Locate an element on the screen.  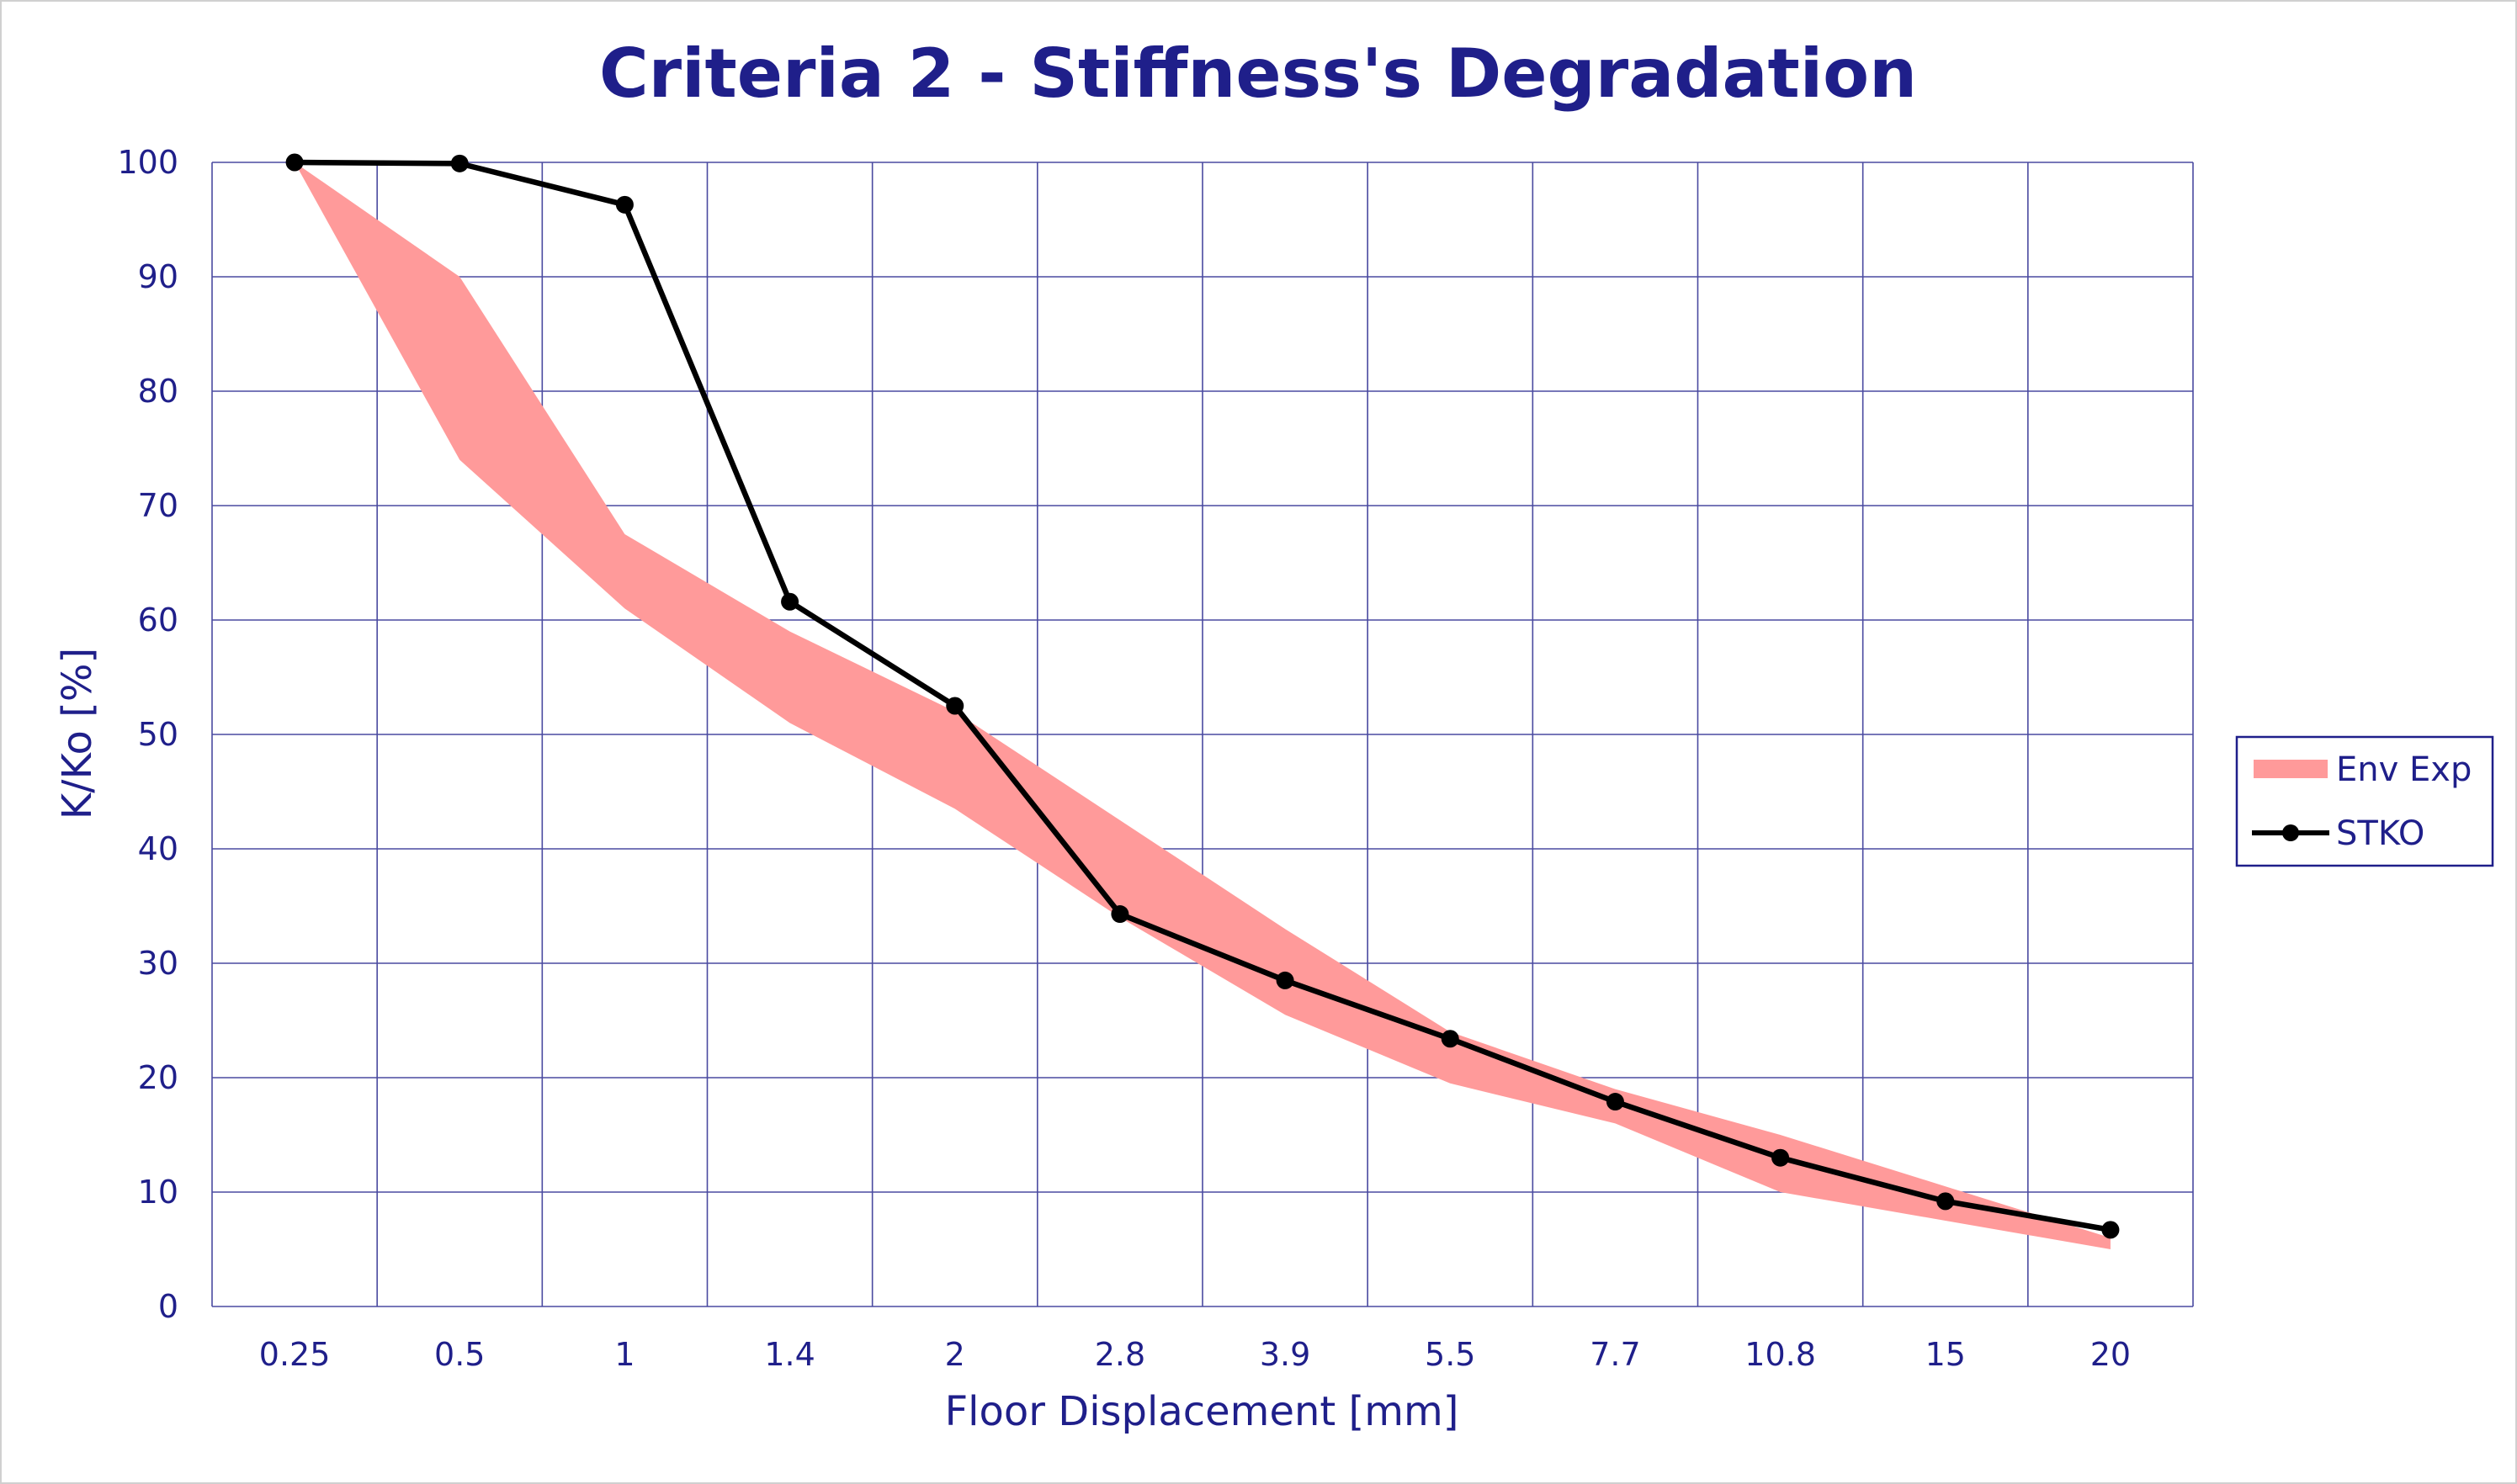
x-tick-label: 7.7 is located at coordinates (1615, 1354).